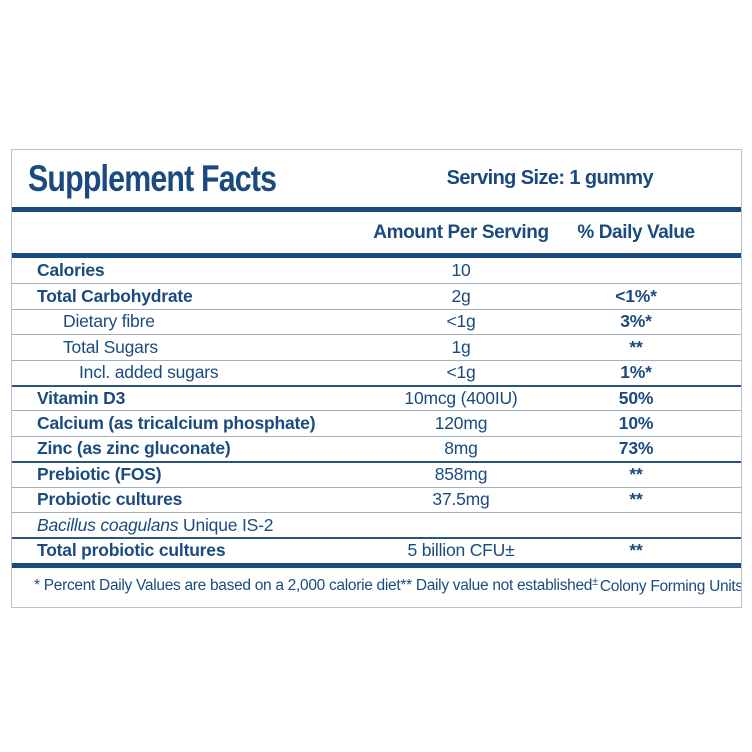 The height and width of the screenshot is (752, 752). Describe the element at coordinates (149, 372) in the screenshot. I see `nutrient-name: Incl. added sugars` at that location.